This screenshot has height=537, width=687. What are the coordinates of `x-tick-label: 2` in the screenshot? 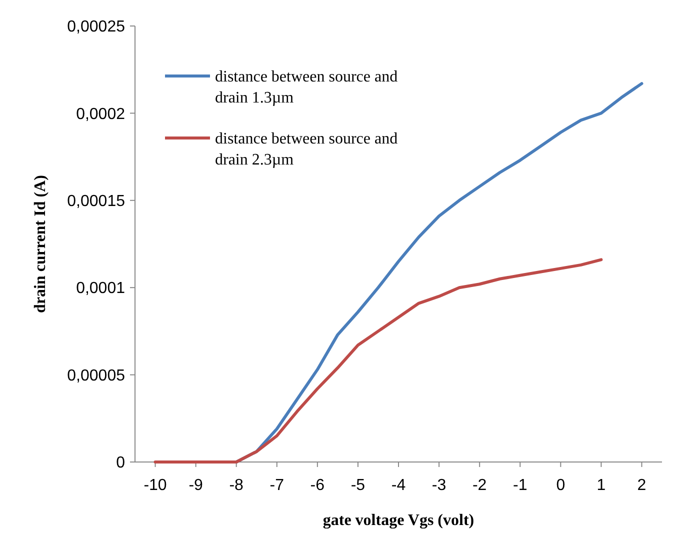 It's located at (641, 485).